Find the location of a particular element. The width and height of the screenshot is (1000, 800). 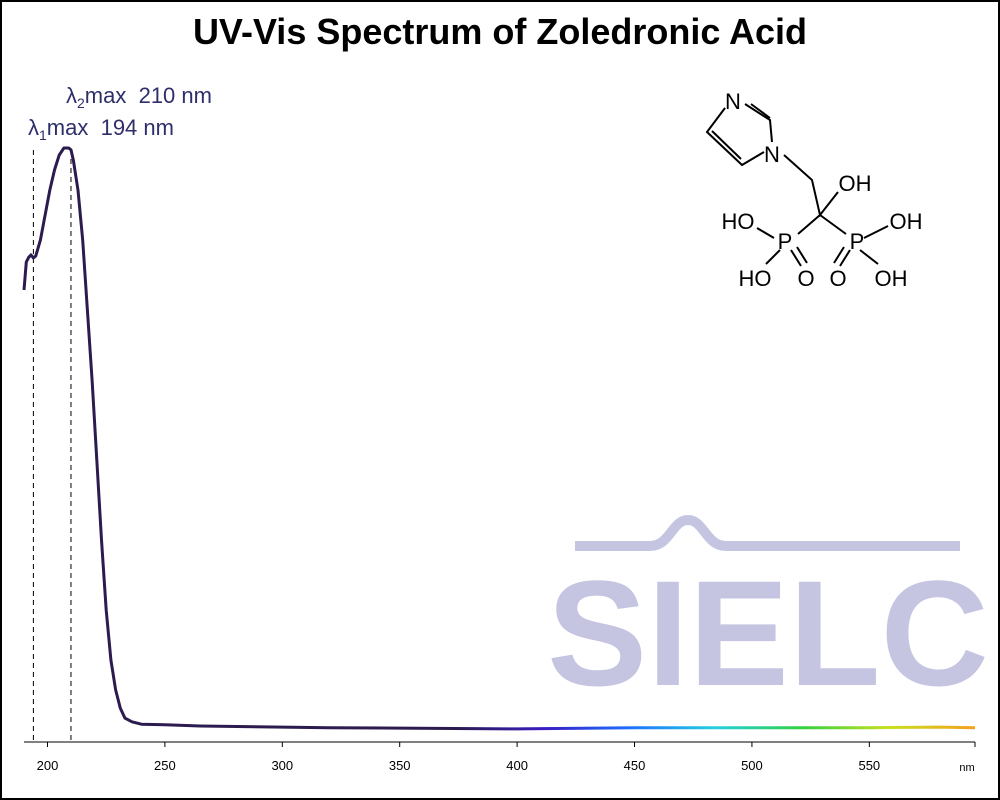

bonds is located at coordinates (797, 185).